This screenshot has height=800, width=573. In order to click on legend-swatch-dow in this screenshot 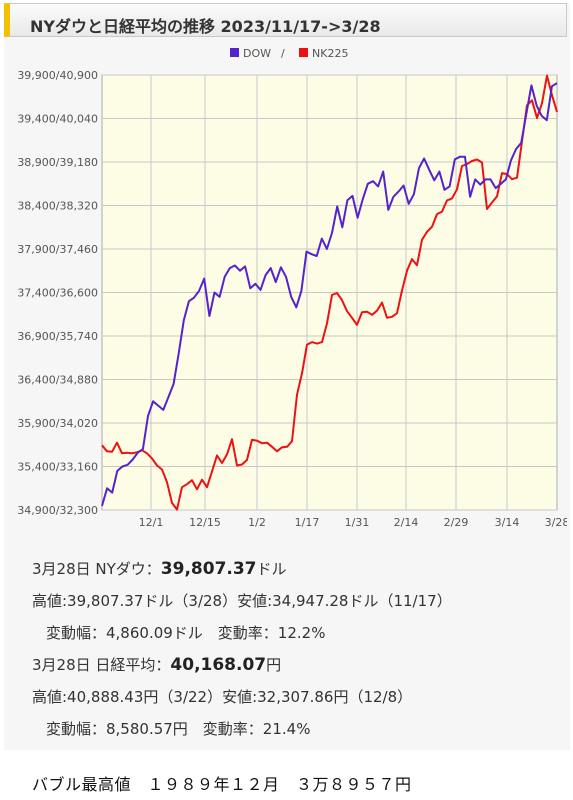, I will do `click(234, 52)`.